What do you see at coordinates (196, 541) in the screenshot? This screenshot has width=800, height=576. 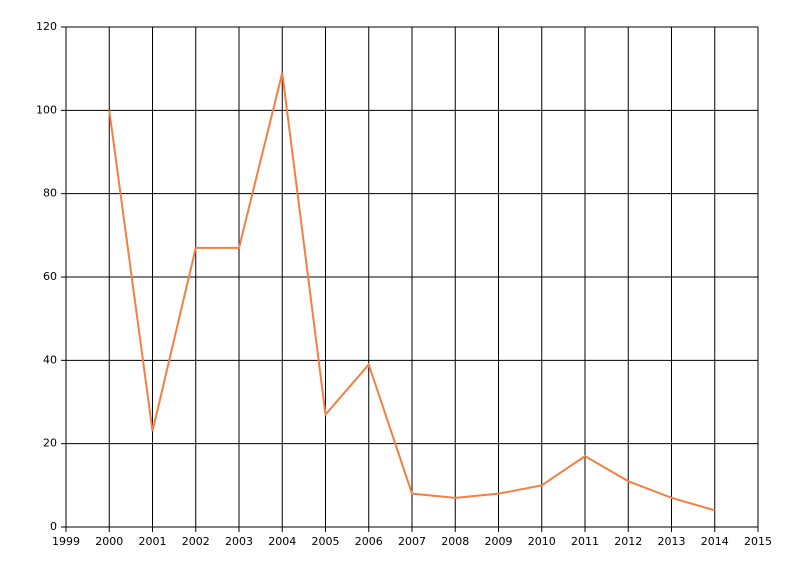 I see `x-tick-label: 2002` at bounding box center [196, 541].